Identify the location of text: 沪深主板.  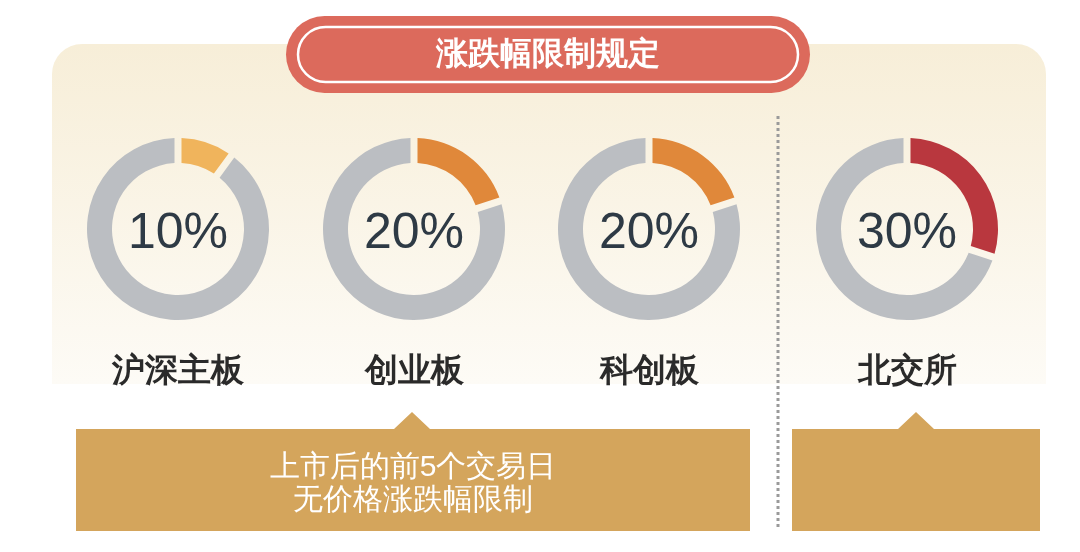
(178, 369).